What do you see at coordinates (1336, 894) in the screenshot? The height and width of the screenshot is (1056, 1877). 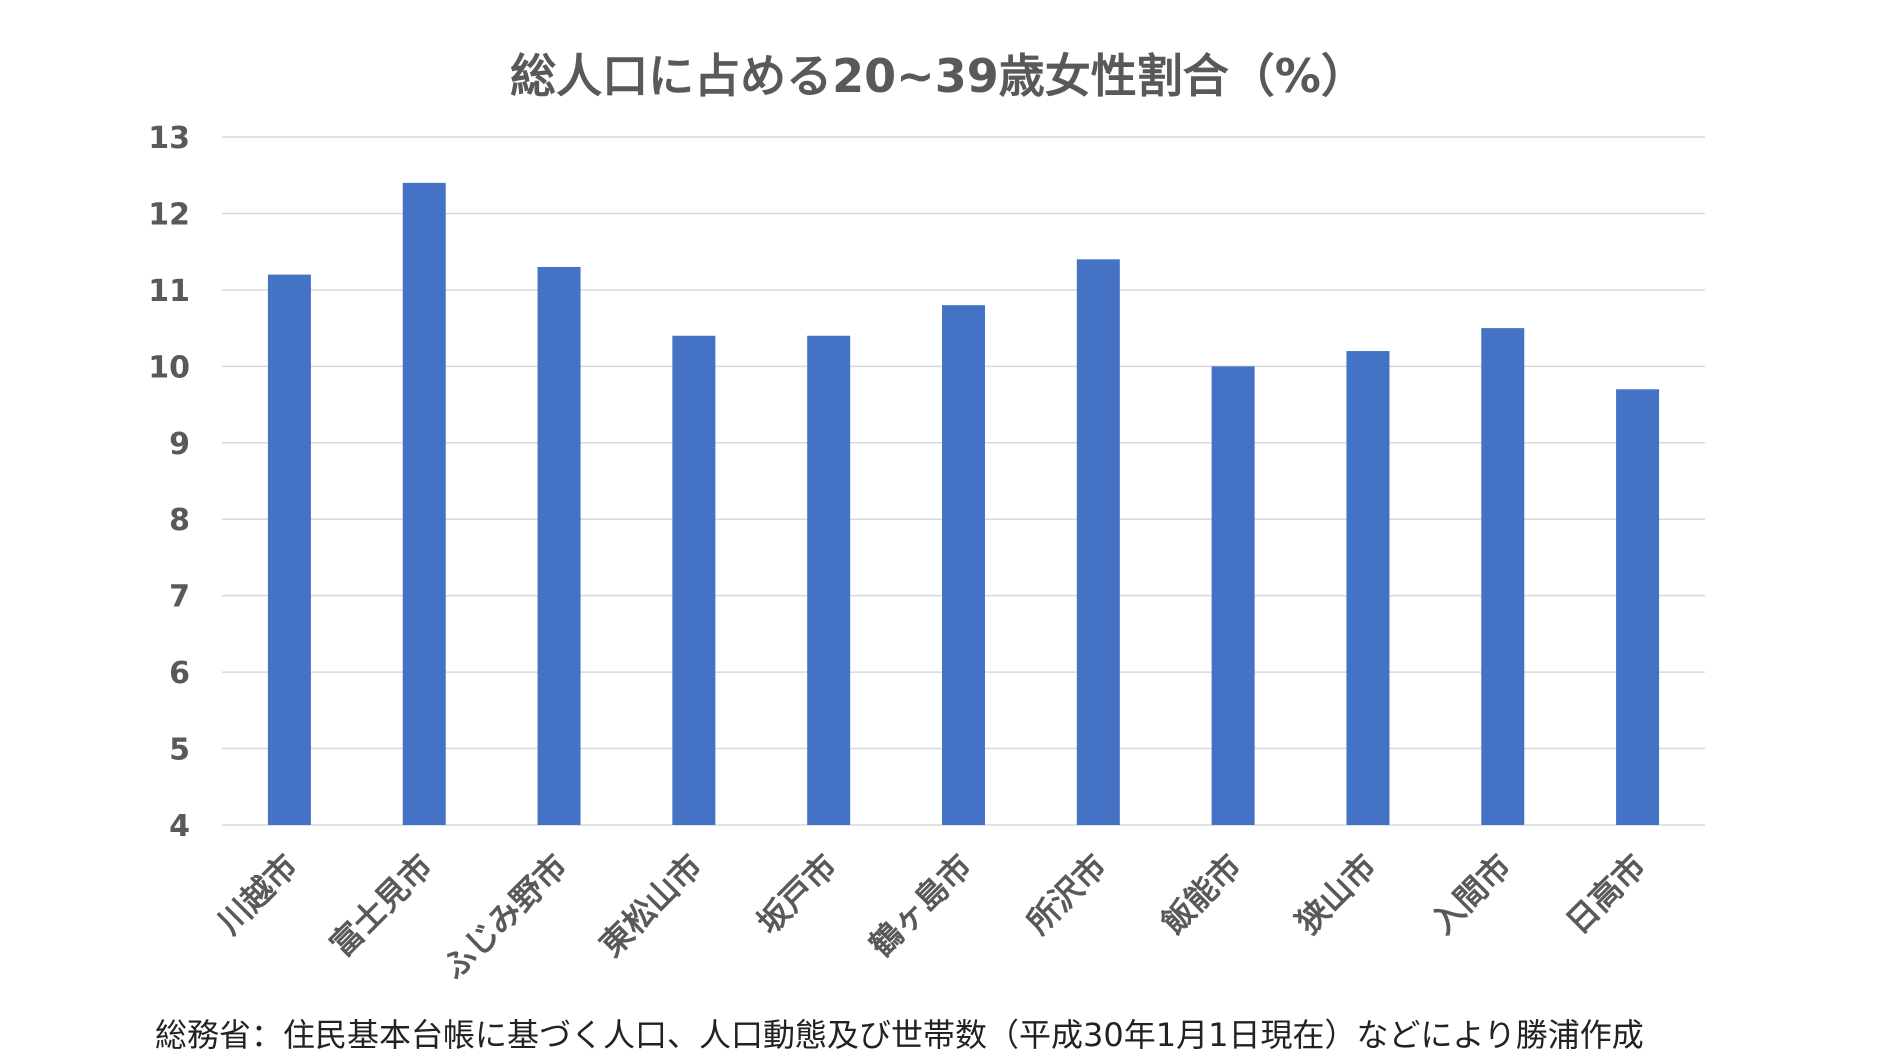 I see `x-category-label: 狭山市` at bounding box center [1336, 894].